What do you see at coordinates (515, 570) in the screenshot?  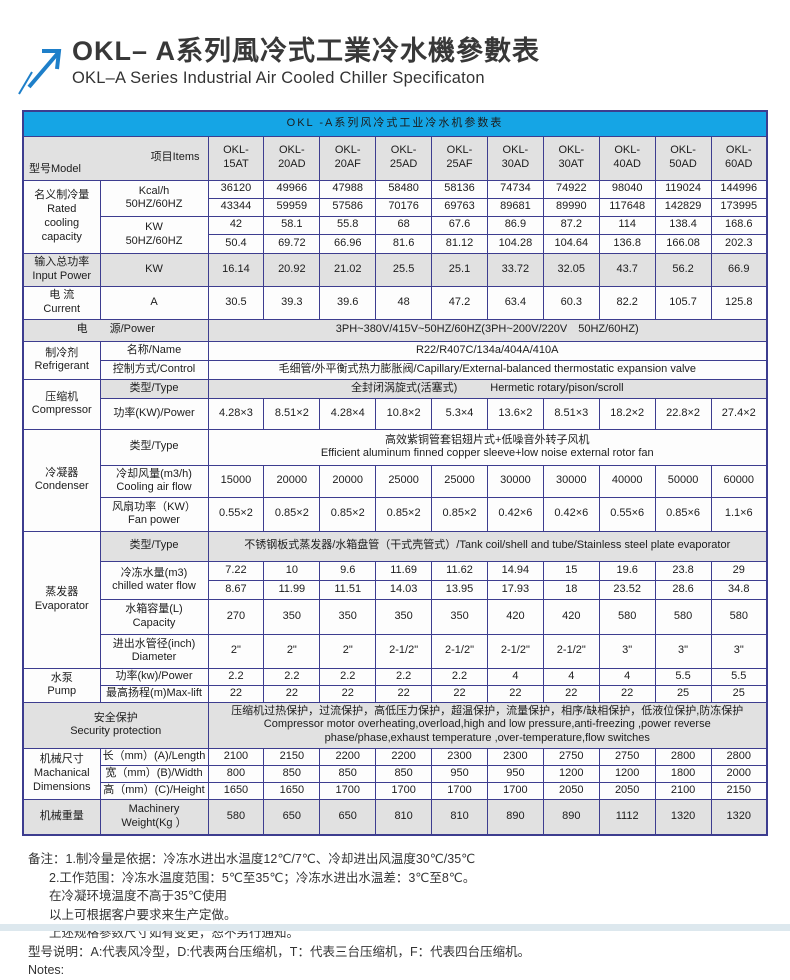 I see `value-cell: 14.94` at bounding box center [515, 570].